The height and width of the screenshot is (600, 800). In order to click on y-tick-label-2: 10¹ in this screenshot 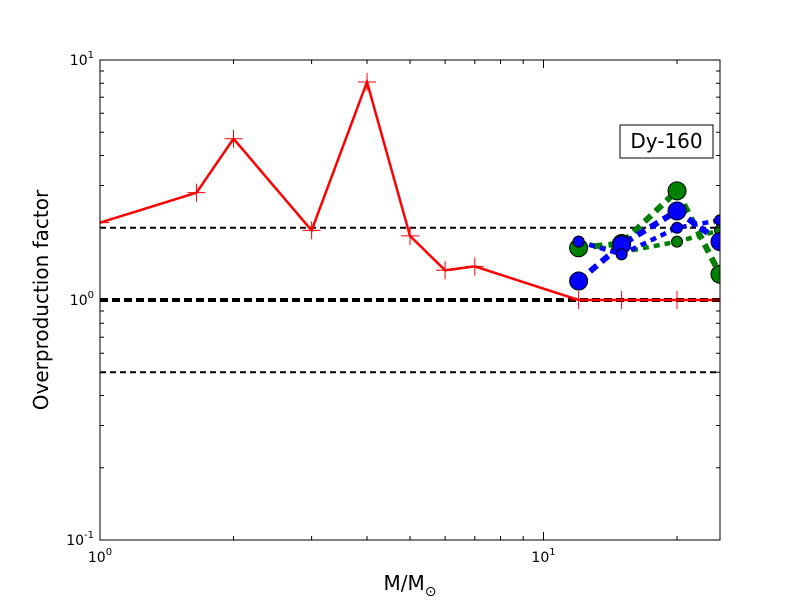, I will do `click(82, 59)`.